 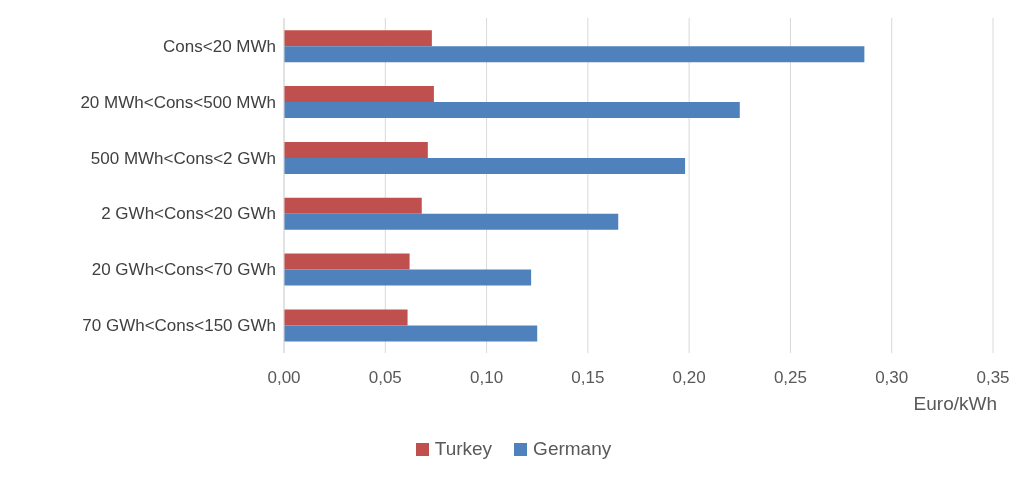 I want to click on y-tick-label: Cons<20 MWh, so click(x=219, y=46).